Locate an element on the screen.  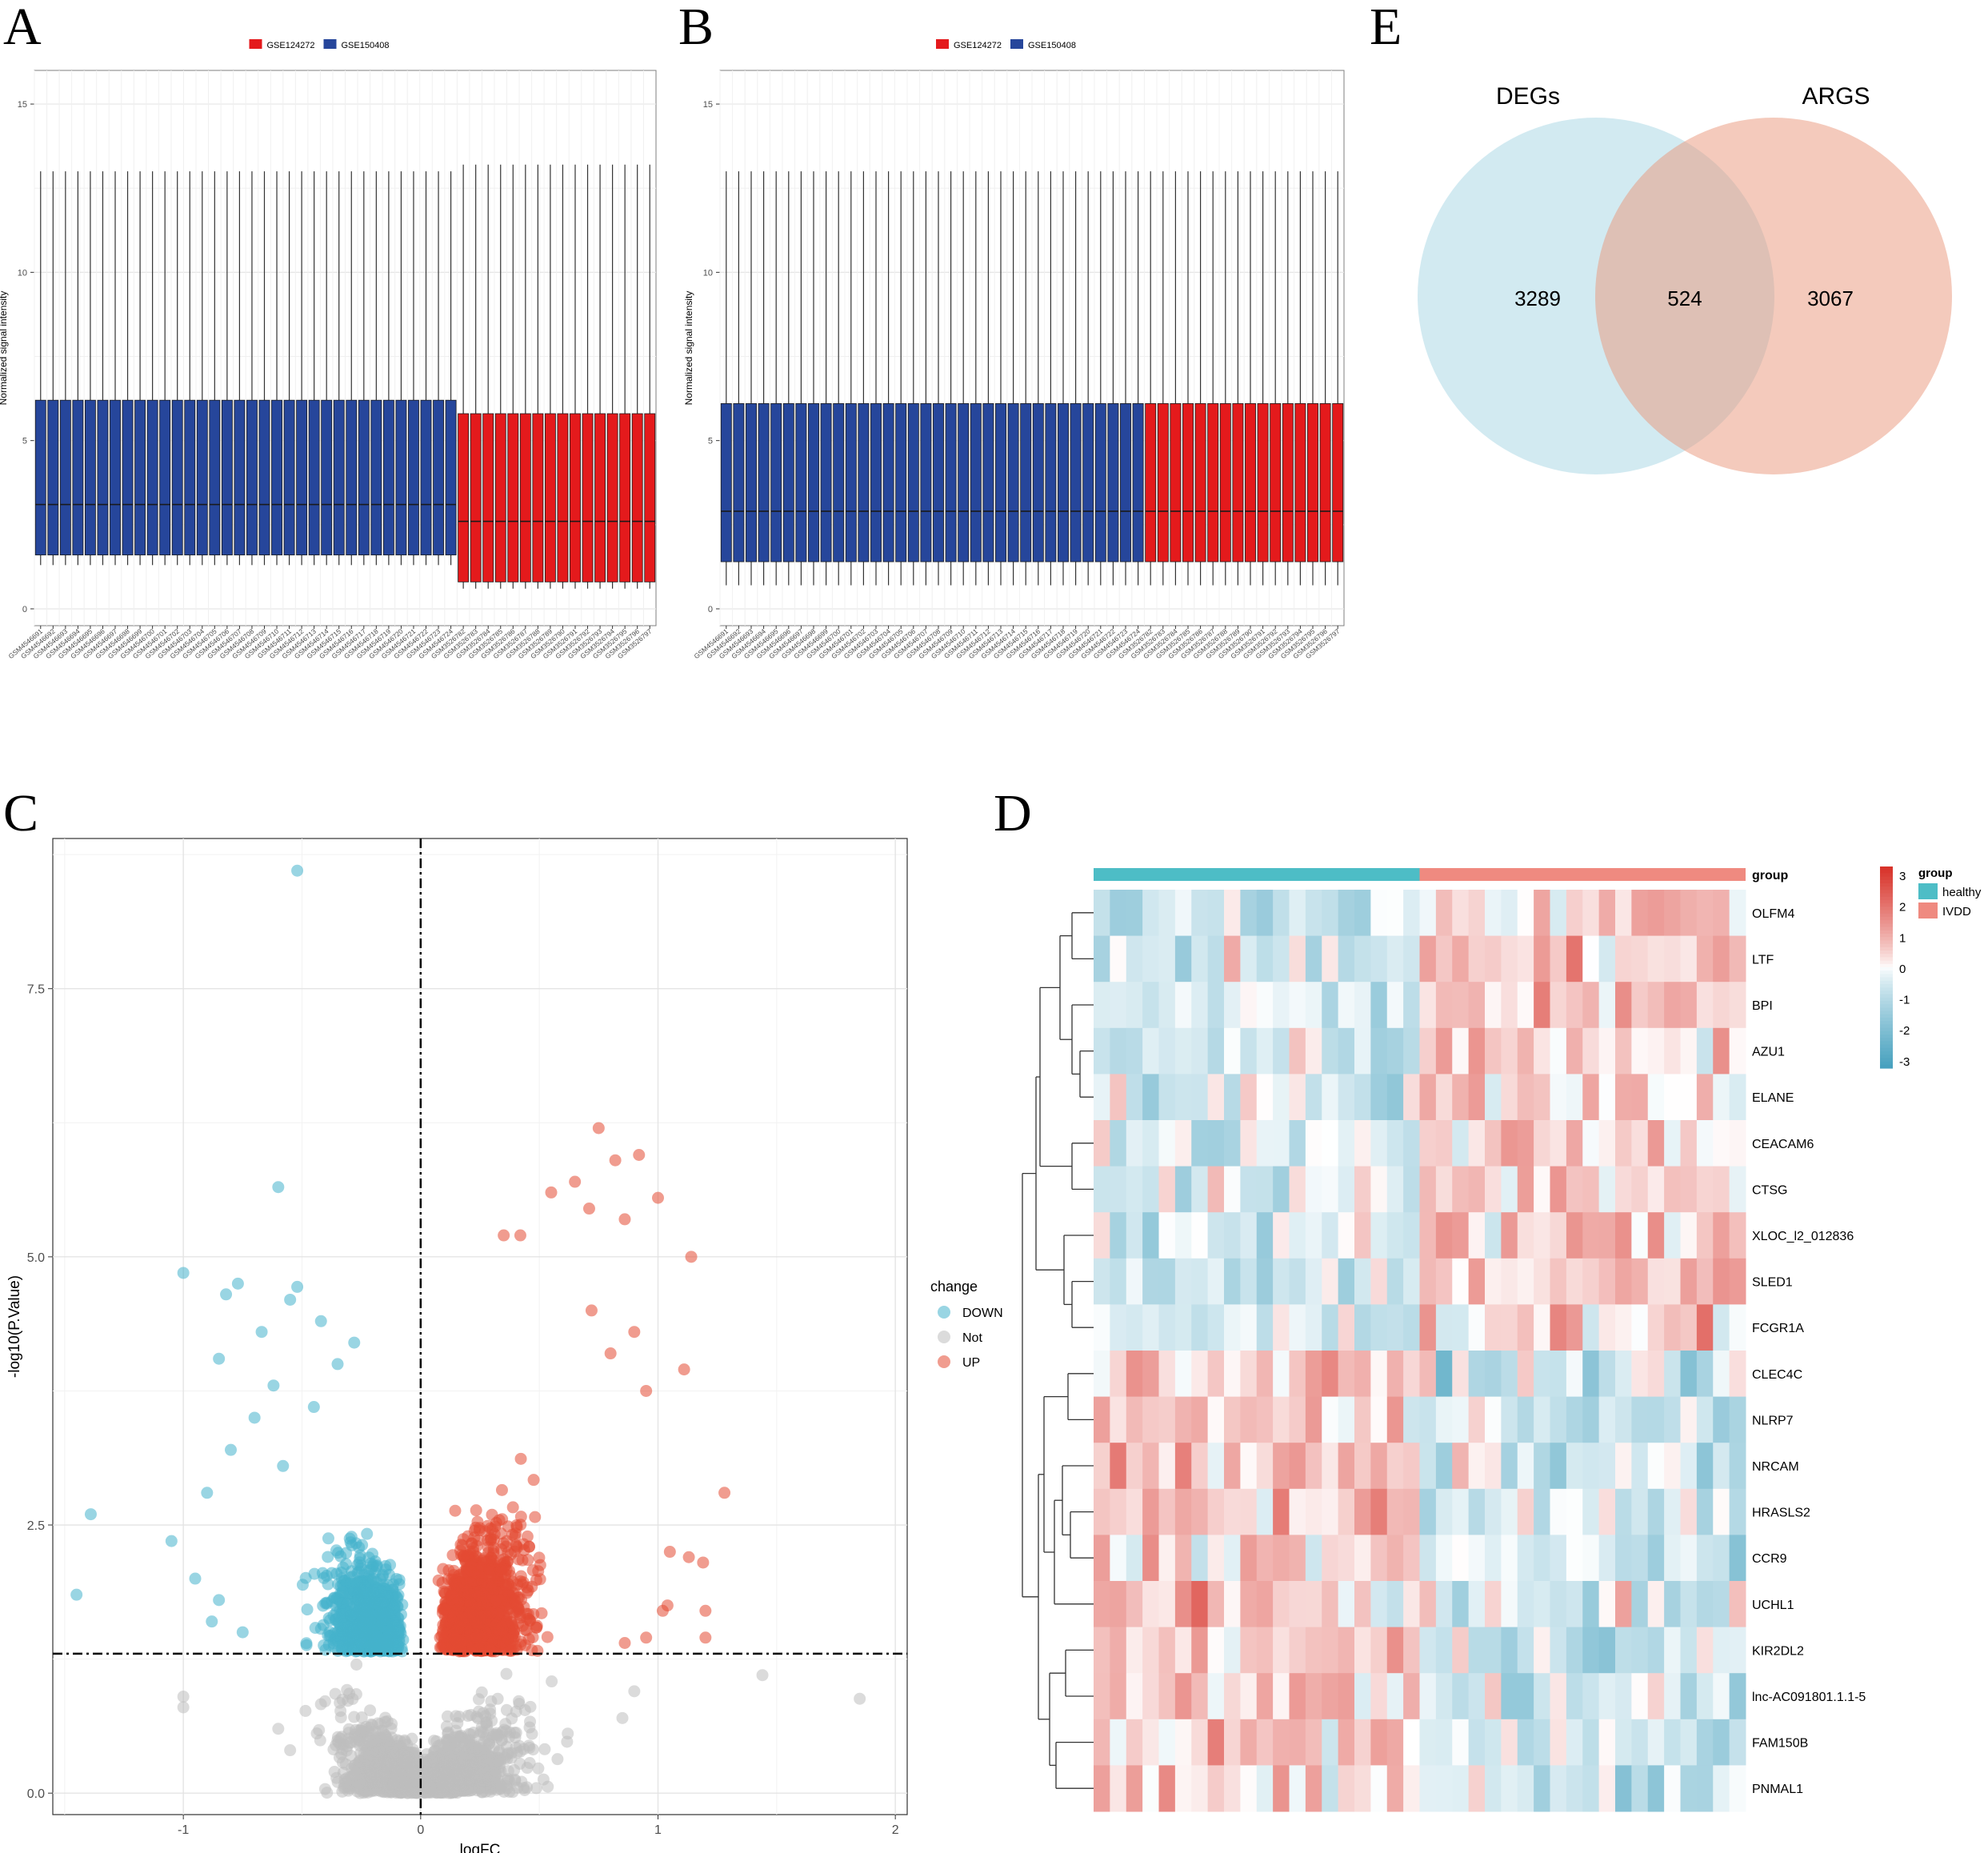
y-tick-label: 10 is located at coordinates (708, 273).